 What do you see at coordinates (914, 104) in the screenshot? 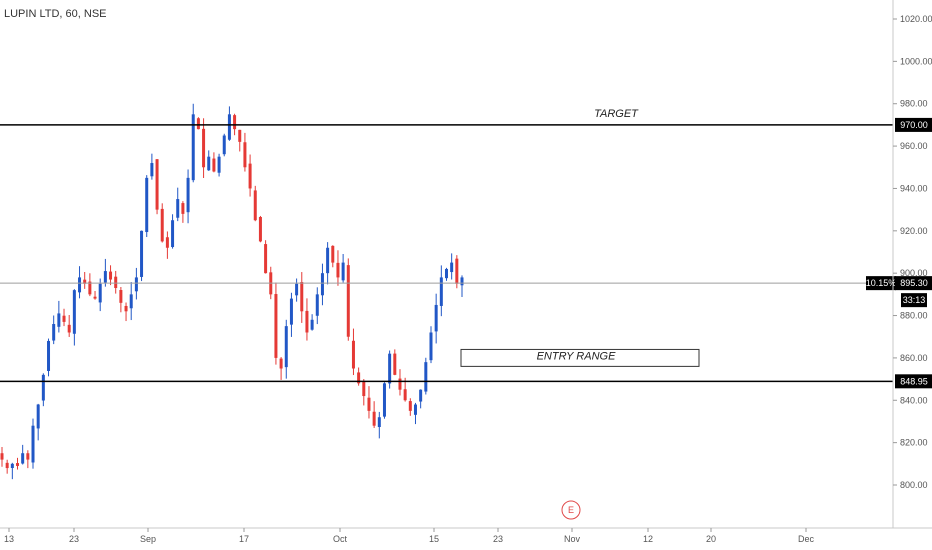
I see `y-tick-label: 980.00` at bounding box center [914, 104].